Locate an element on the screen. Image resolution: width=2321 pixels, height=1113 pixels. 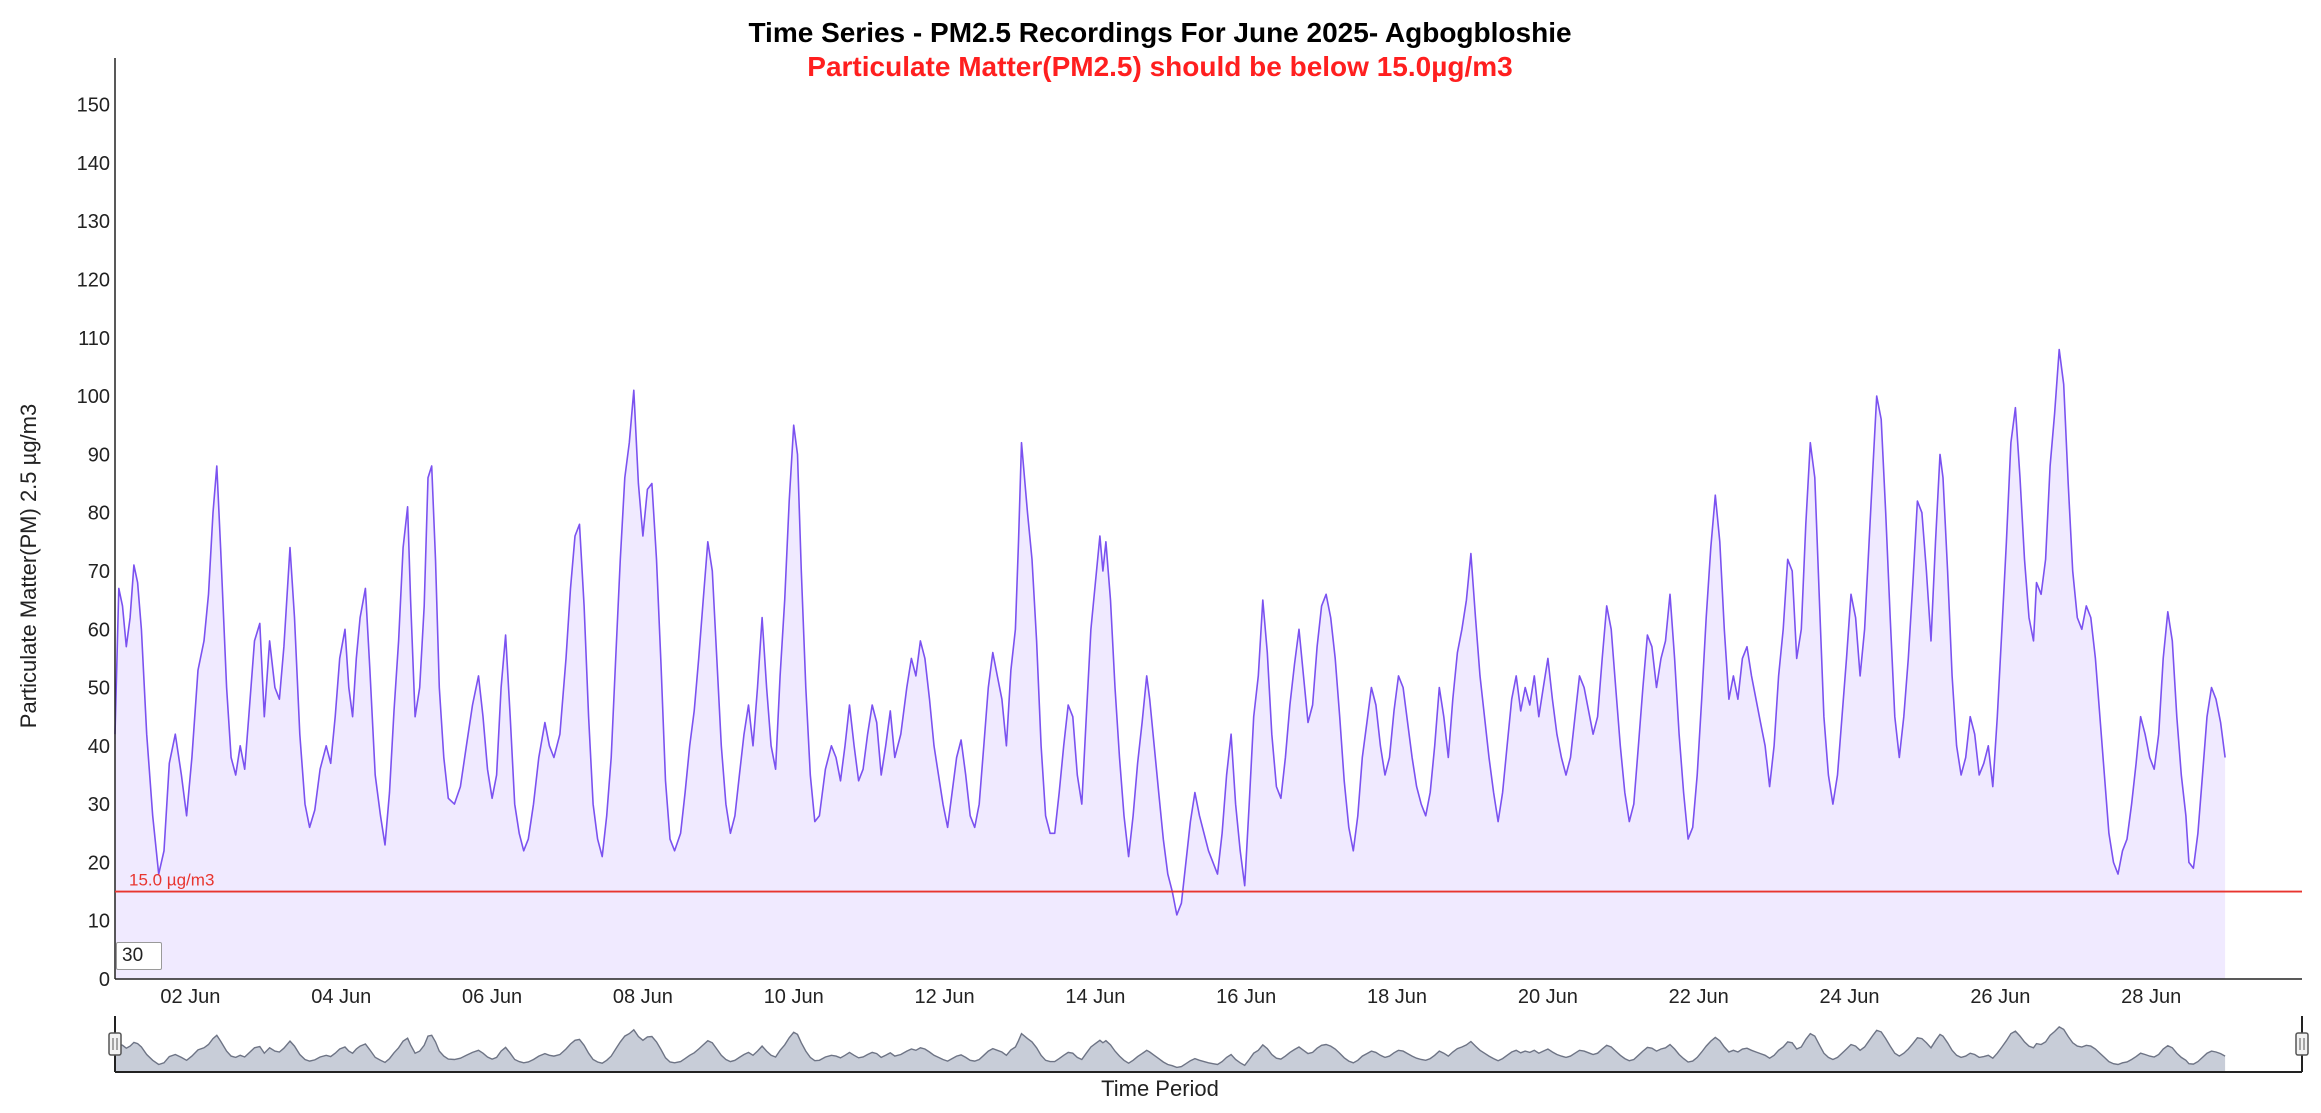
y-tick-label: 130 is located at coordinates (93, 222).